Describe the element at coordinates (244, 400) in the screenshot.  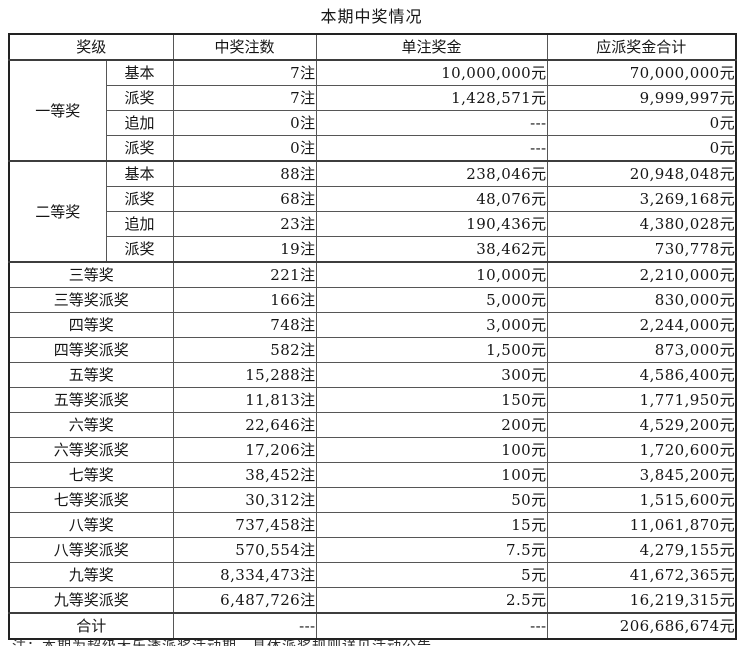
I see `count-cell: 11,813注` at that location.